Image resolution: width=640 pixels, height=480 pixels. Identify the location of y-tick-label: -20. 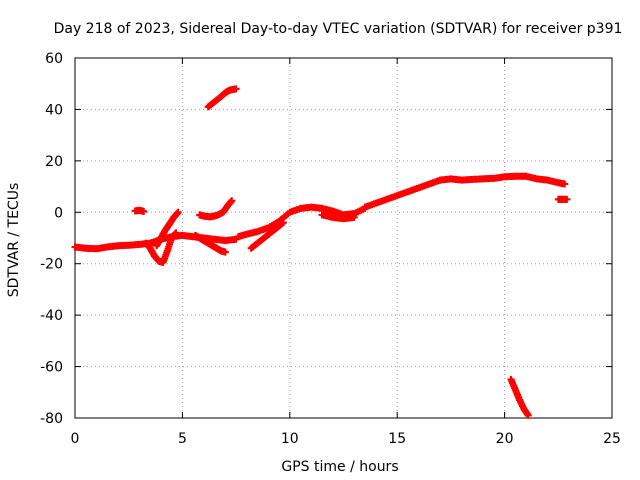
(51, 265).